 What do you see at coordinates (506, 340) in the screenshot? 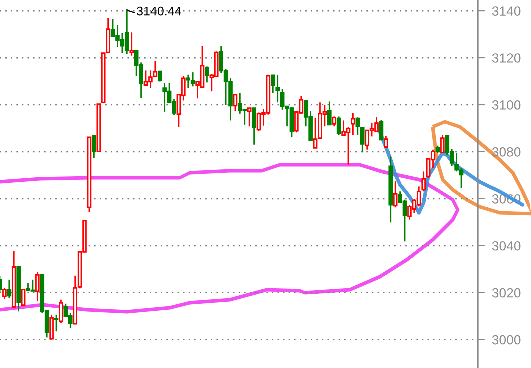
I see `y-tick-label: 3000` at bounding box center [506, 340].